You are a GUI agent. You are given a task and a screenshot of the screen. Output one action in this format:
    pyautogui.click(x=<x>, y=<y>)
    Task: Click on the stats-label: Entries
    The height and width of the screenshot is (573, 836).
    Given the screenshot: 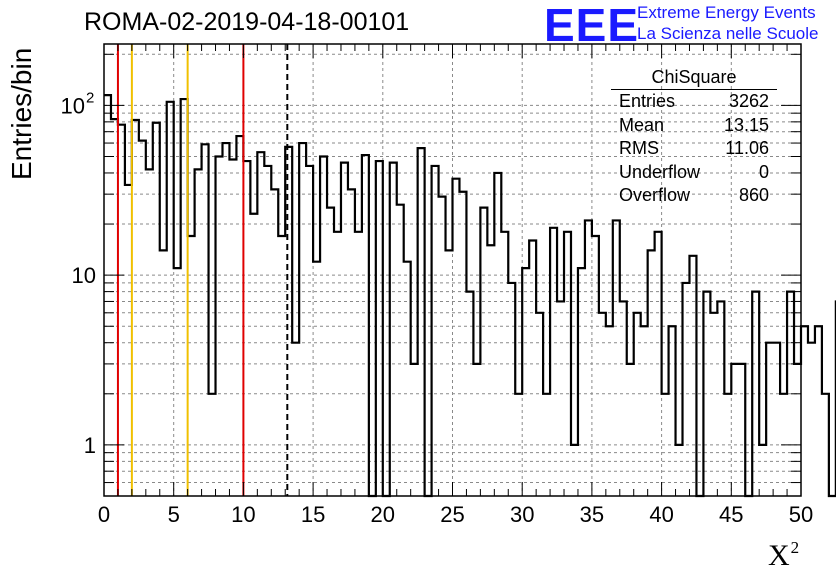 What is the action you would take?
    pyautogui.click(x=647, y=102)
    